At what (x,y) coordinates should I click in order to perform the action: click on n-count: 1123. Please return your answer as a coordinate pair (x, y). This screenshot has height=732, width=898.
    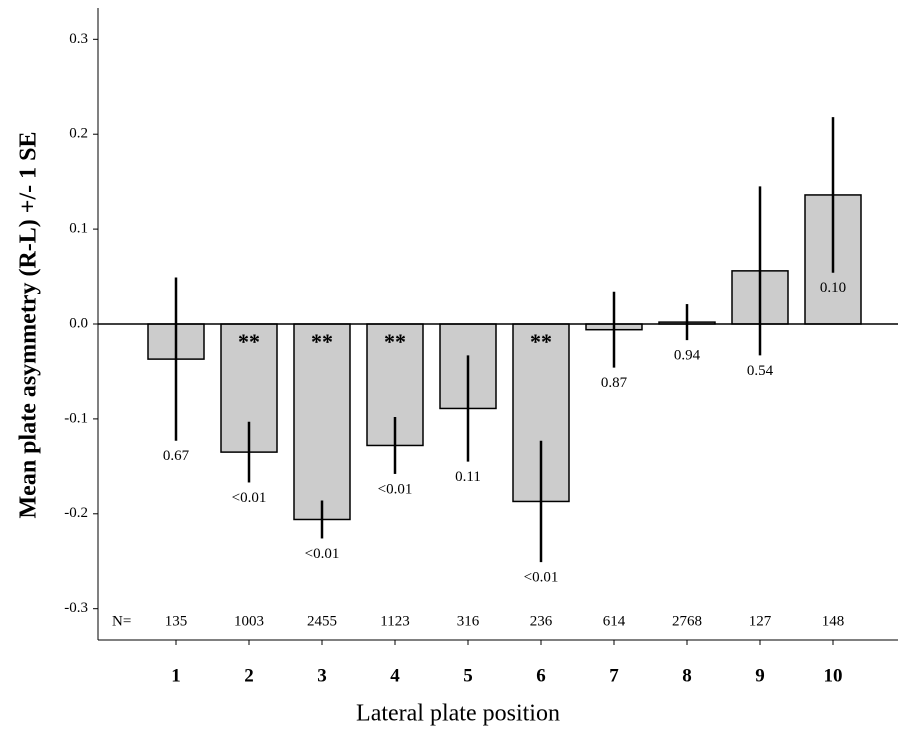
    Looking at the image, I should click on (394, 621).